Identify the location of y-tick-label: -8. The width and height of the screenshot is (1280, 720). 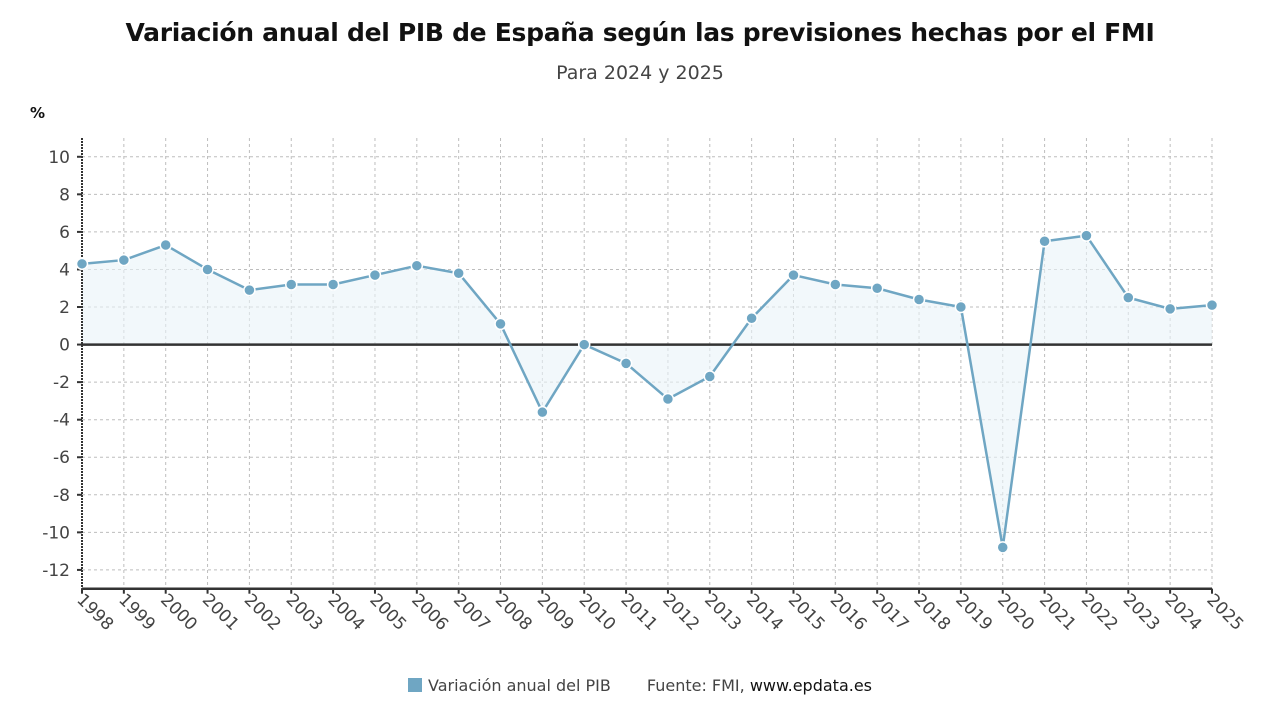
(61, 496).